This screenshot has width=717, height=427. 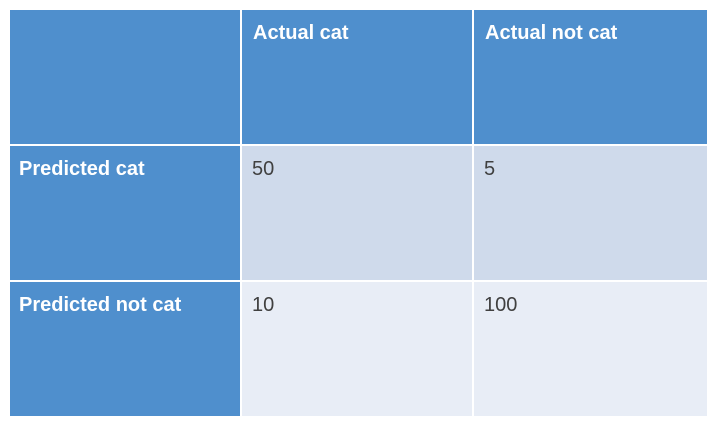 What do you see at coordinates (357, 77) in the screenshot?
I see `column-header-actual-cat: Actual cat` at bounding box center [357, 77].